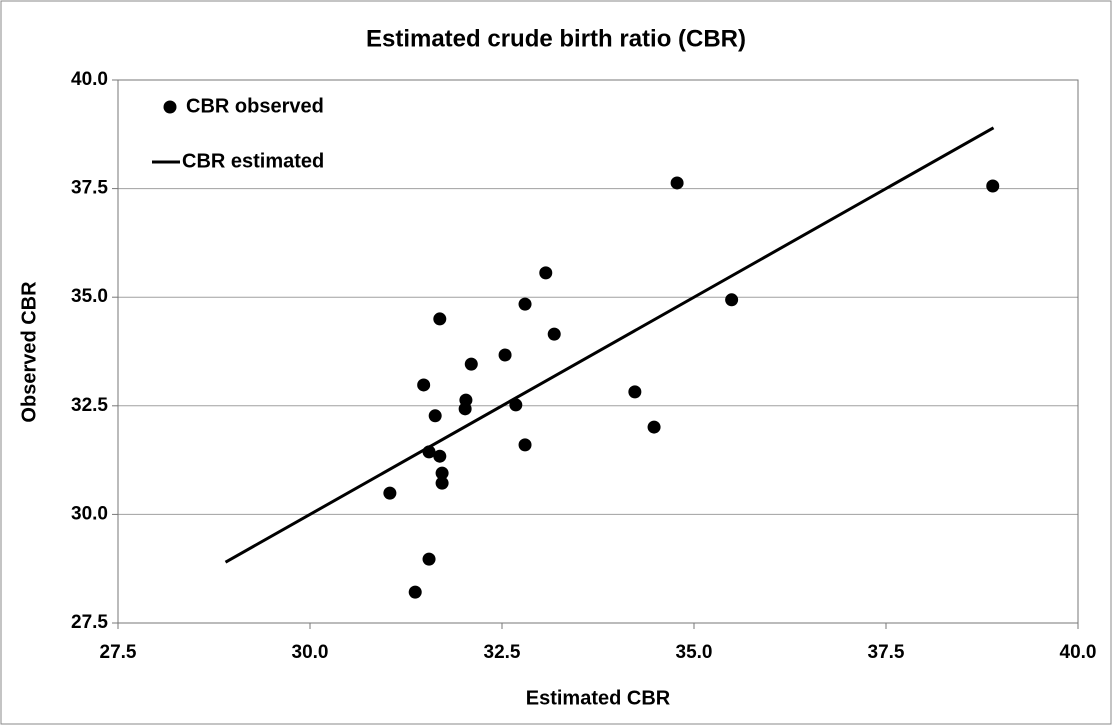  What do you see at coordinates (1078, 652) in the screenshot?
I see `x-tick-label: 40.0` at bounding box center [1078, 652].